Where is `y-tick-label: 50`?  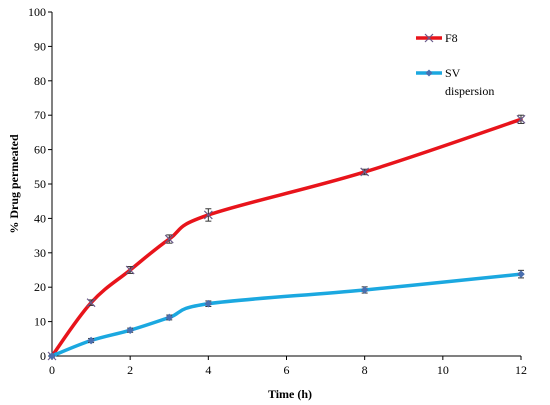
y-tick-label: 50 is located at coordinates (40, 184).